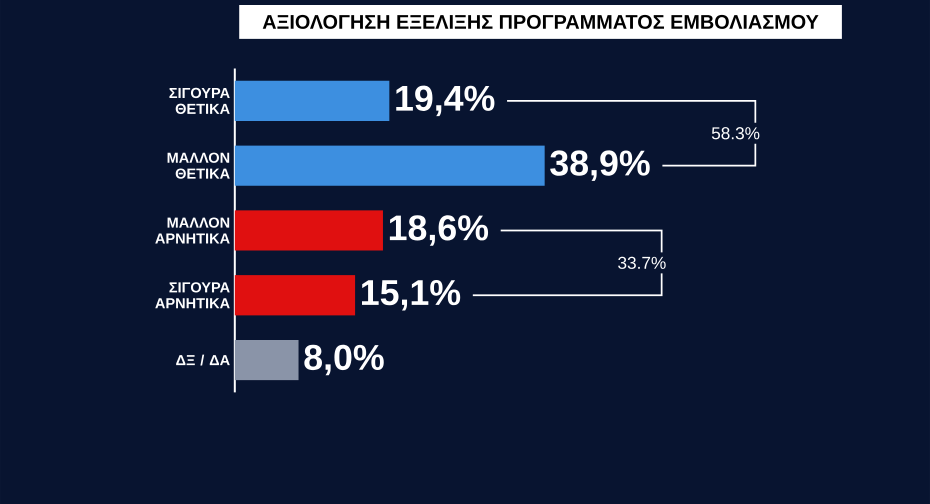 The width and height of the screenshot is (930, 504). I want to click on text: 33.7%, so click(642, 262).